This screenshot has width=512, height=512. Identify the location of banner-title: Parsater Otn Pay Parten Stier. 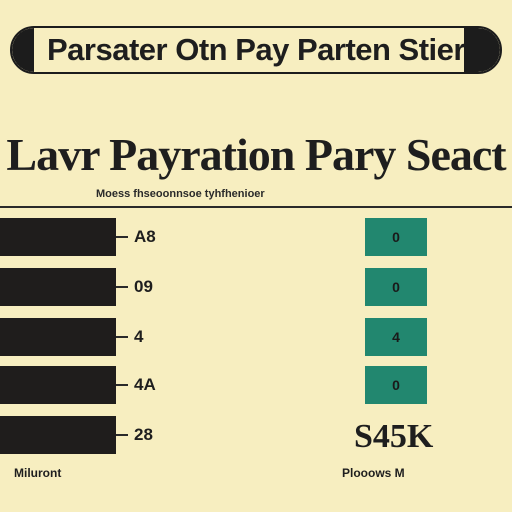
(256, 49).